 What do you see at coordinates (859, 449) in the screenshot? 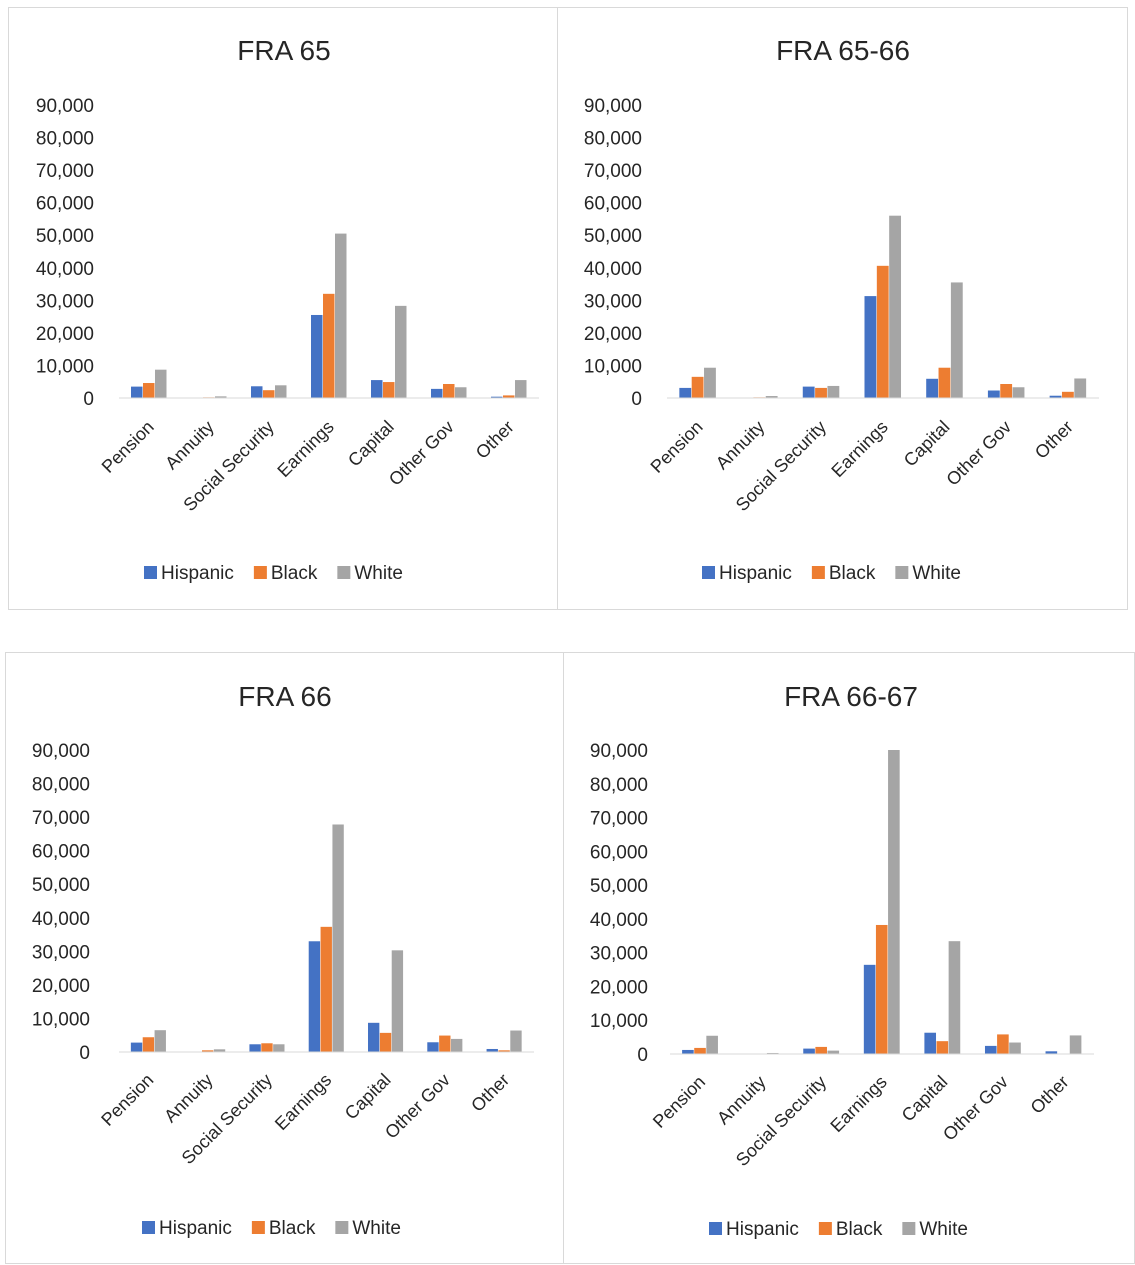
I see `category-label-earnings: Earnings` at bounding box center [859, 449].